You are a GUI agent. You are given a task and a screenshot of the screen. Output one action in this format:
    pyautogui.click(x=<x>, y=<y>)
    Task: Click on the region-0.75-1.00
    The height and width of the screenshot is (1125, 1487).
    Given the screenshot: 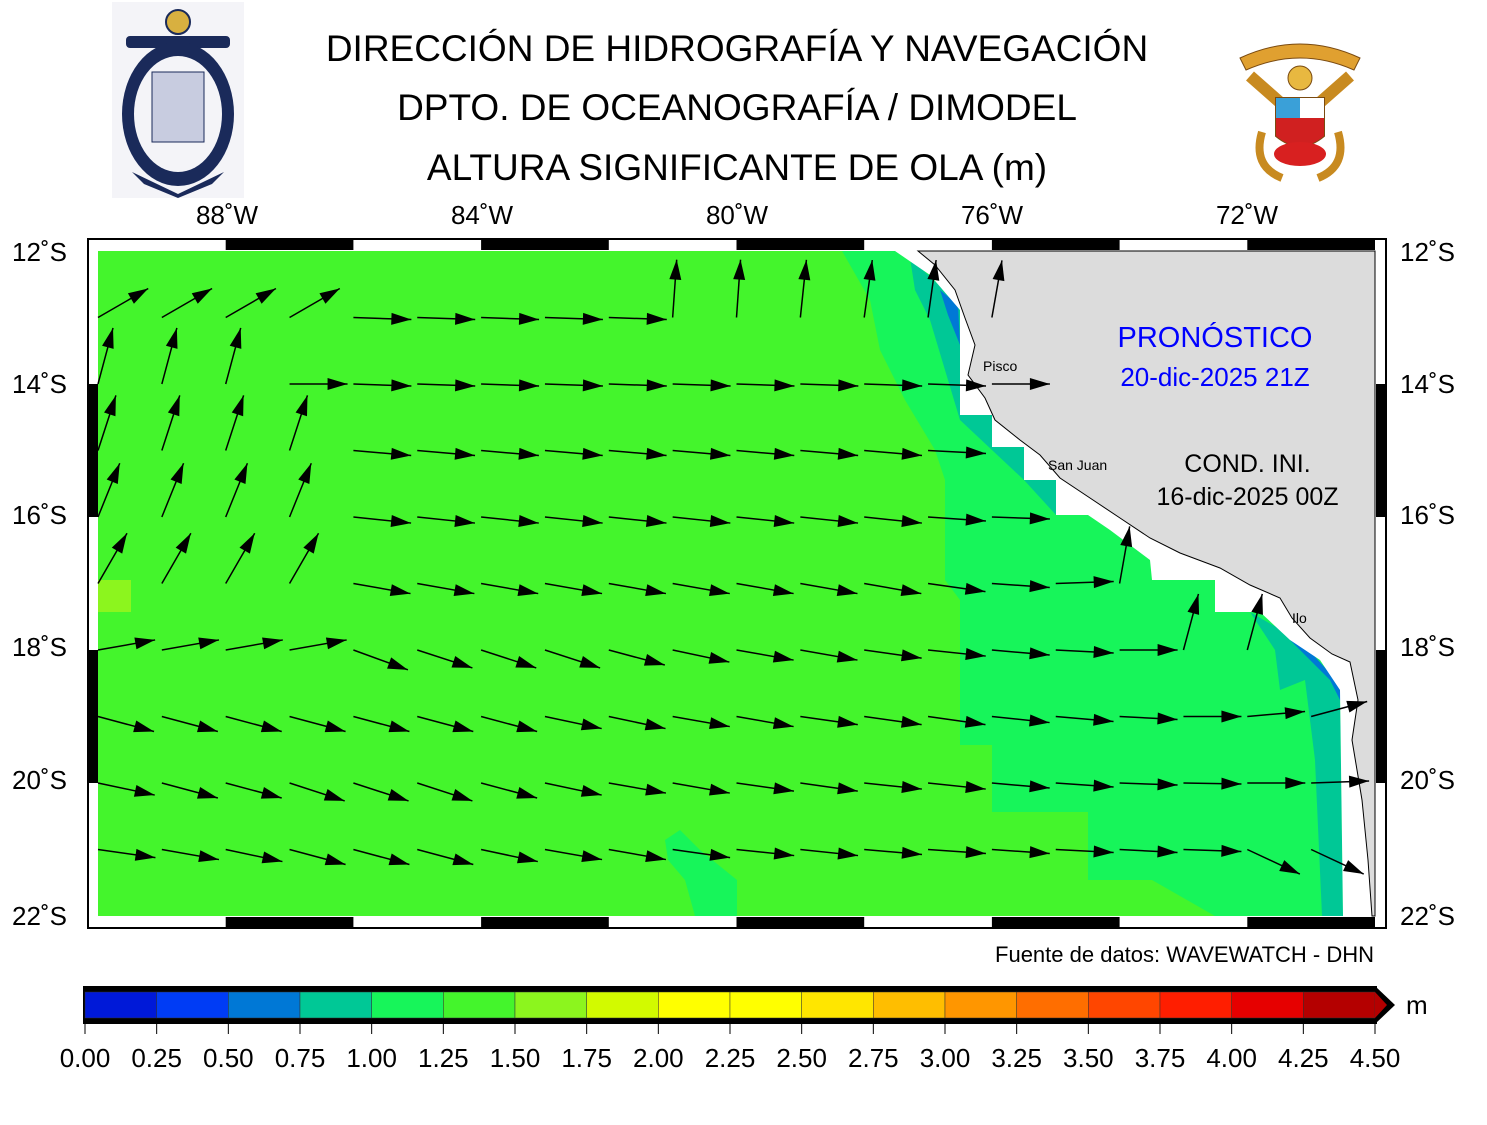 What is the action you would take?
    pyautogui.click(x=983, y=386)
    